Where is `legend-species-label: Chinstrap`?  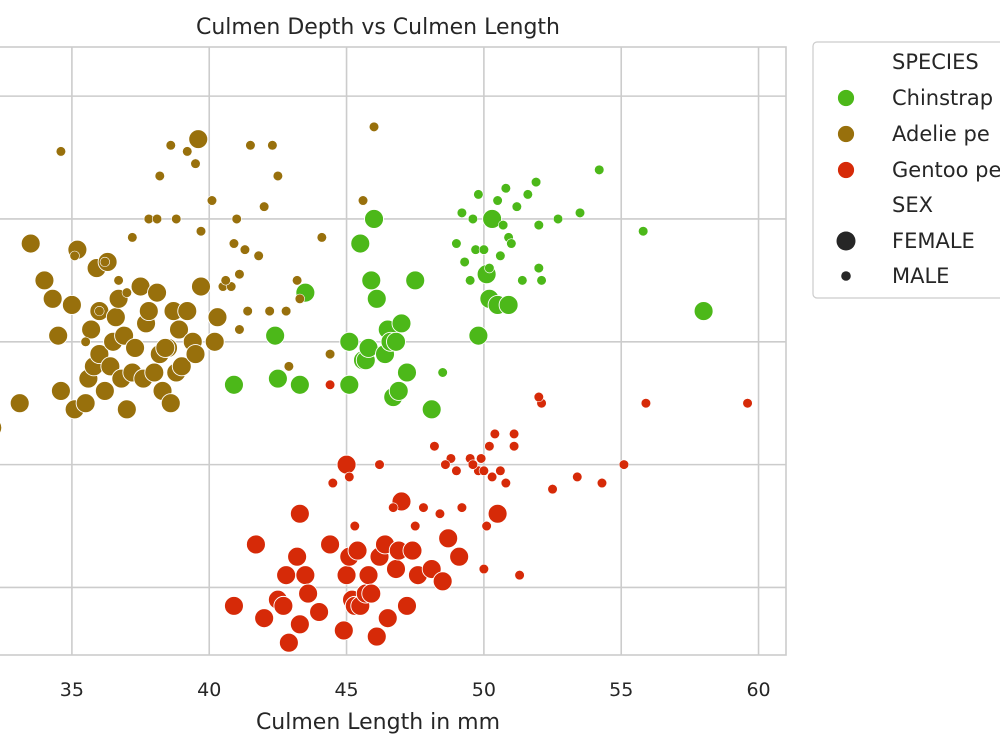
legend-species-label: Chinstrap is located at coordinates (942, 98).